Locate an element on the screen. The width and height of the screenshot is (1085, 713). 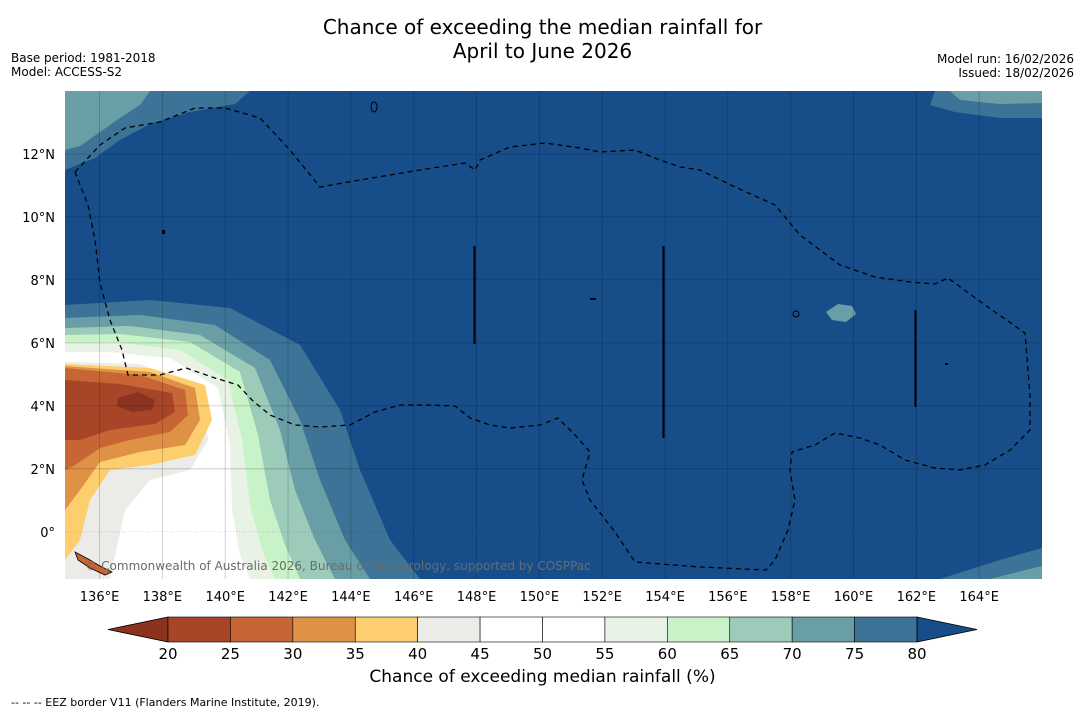
colorbar-tick-label: 50 is located at coordinates (542, 654).